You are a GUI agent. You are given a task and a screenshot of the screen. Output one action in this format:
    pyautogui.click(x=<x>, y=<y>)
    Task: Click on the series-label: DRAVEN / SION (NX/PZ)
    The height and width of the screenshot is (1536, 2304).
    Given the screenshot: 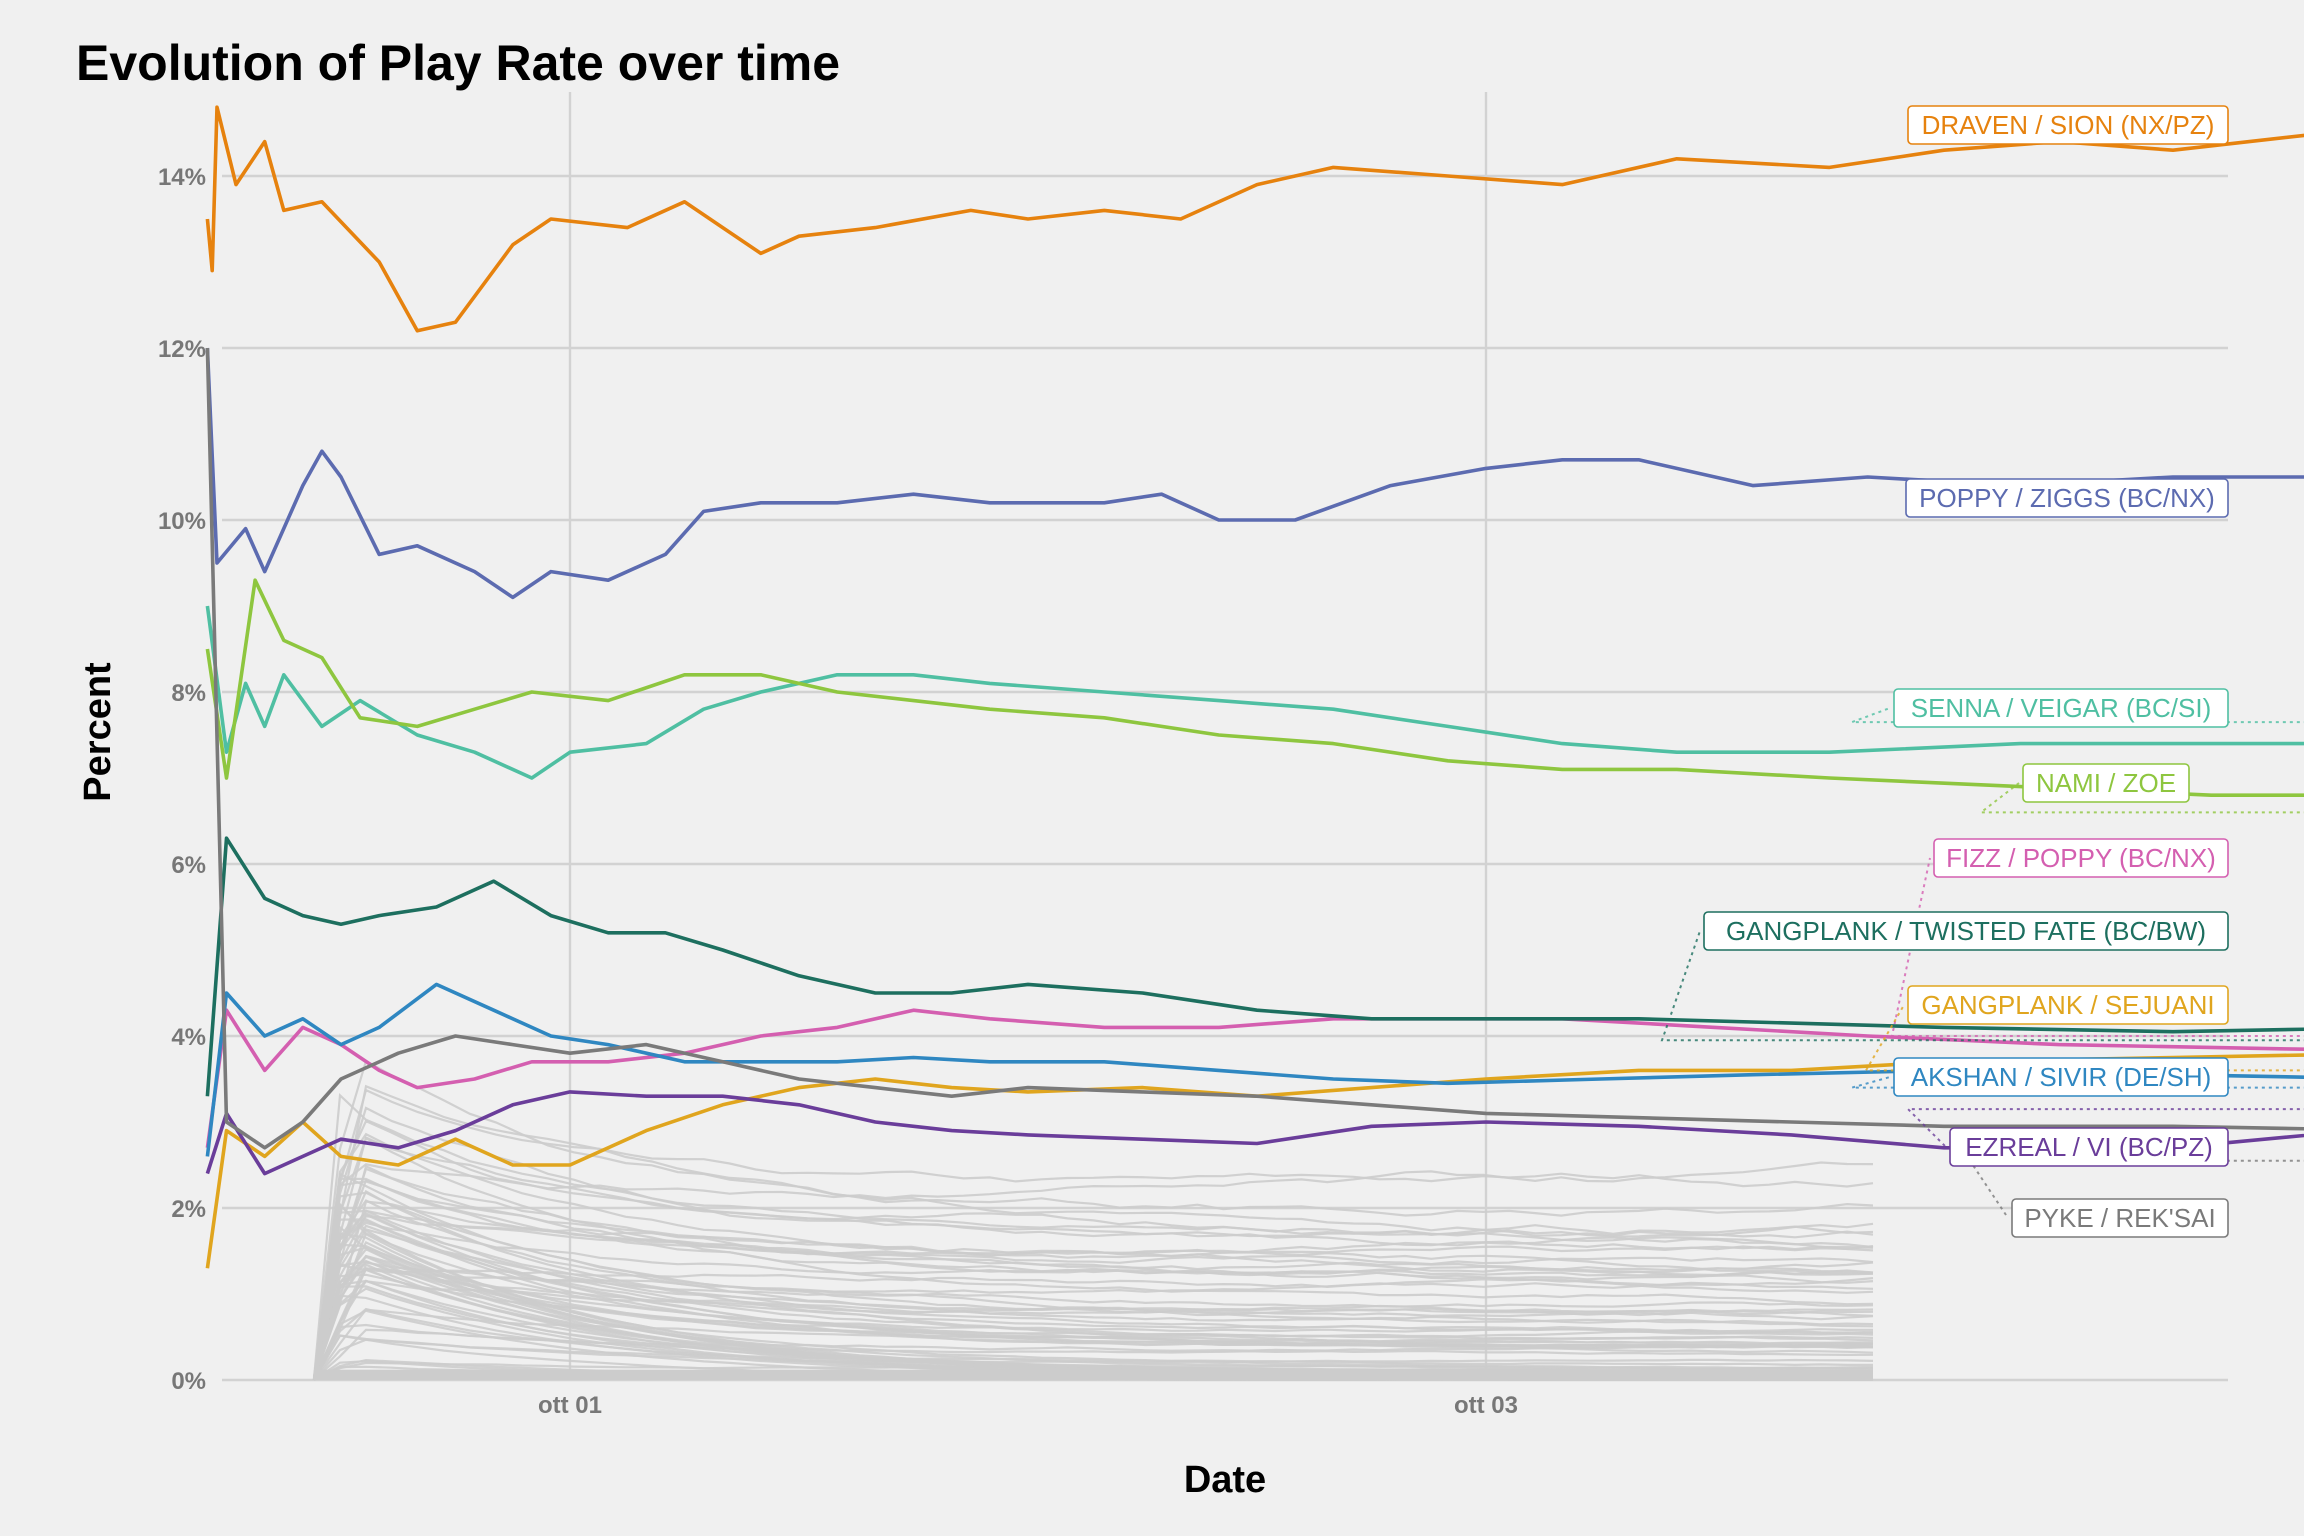 What is the action you would take?
    pyautogui.click(x=2068, y=125)
    